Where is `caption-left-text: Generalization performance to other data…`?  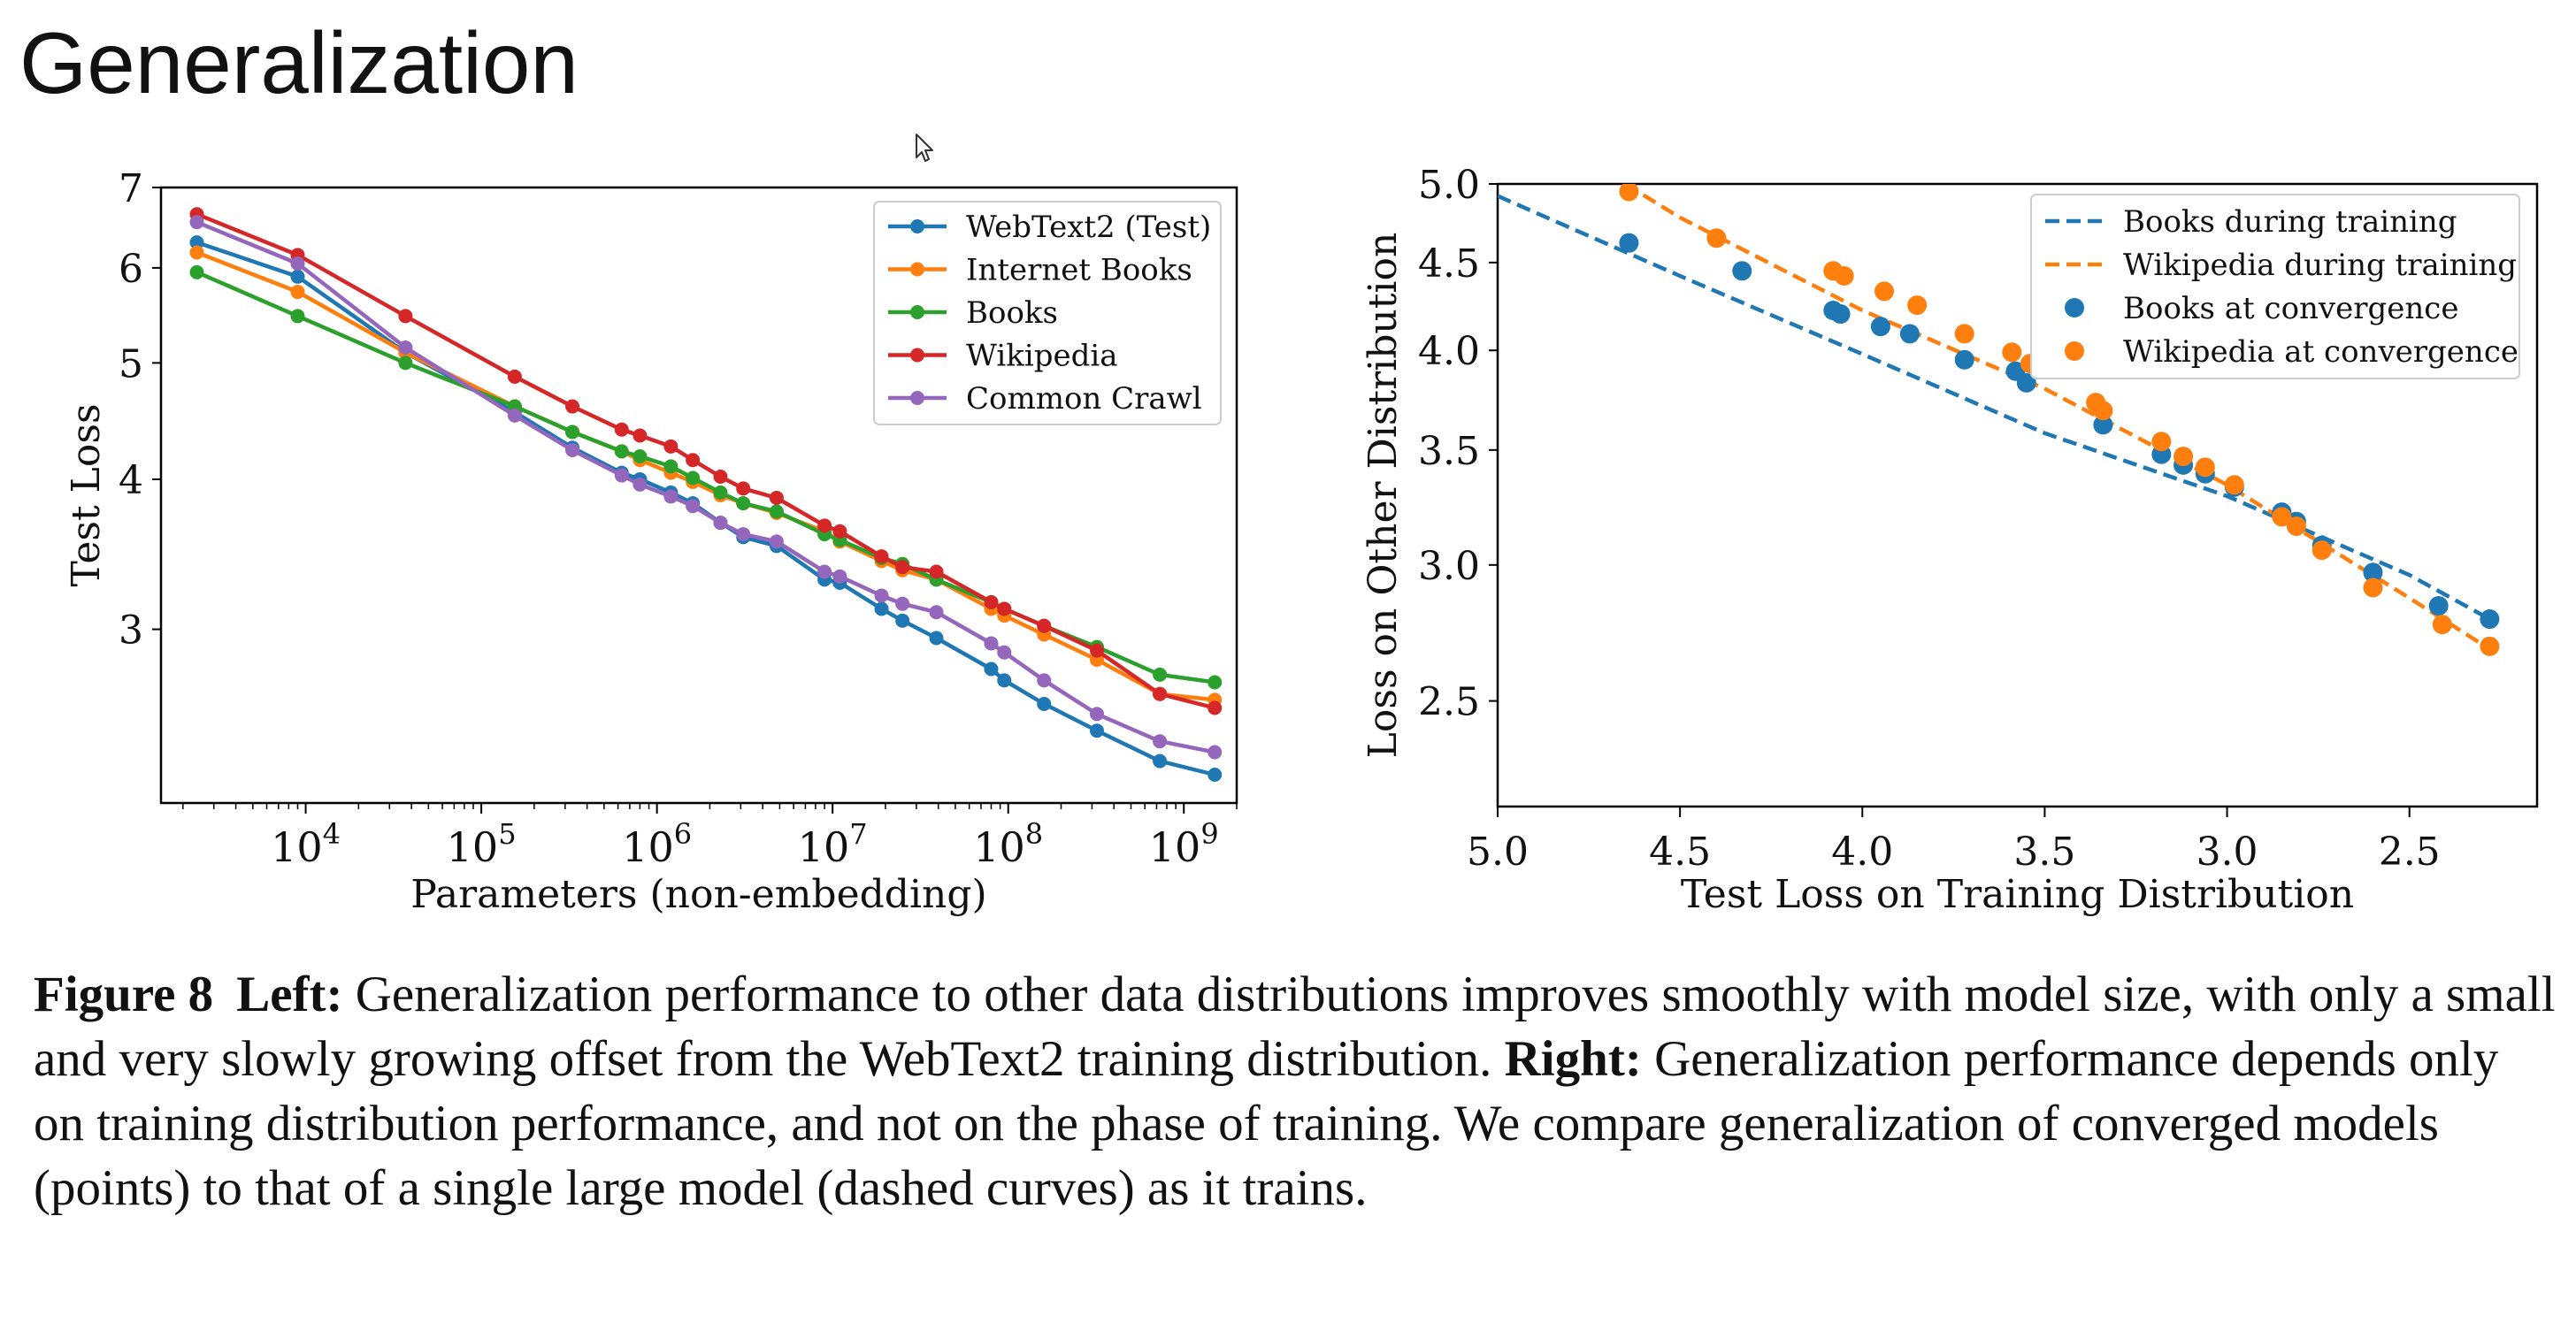 caption-left-text: Generalization performance to other data… is located at coordinates (1295, 1027).